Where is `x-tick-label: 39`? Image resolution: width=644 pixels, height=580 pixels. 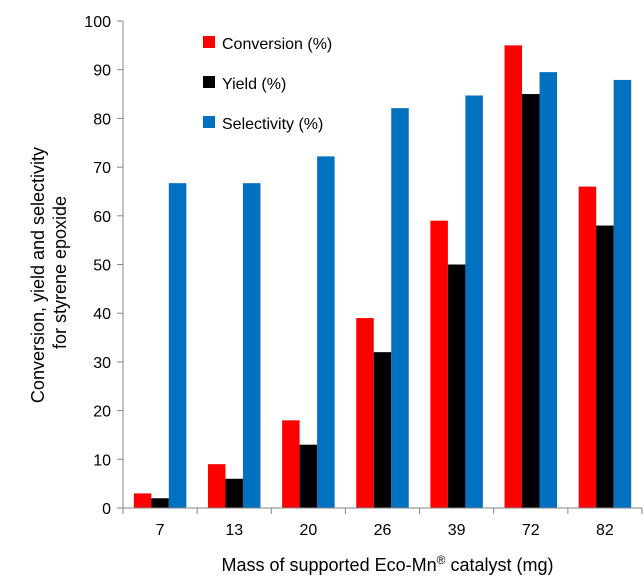
x-tick-label: 39 is located at coordinates (457, 530).